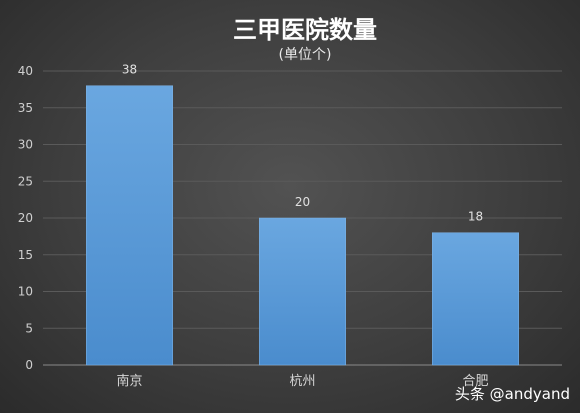 The image size is (580, 413). I want to click on chart-title: 三甲医院数量, so click(305, 30).